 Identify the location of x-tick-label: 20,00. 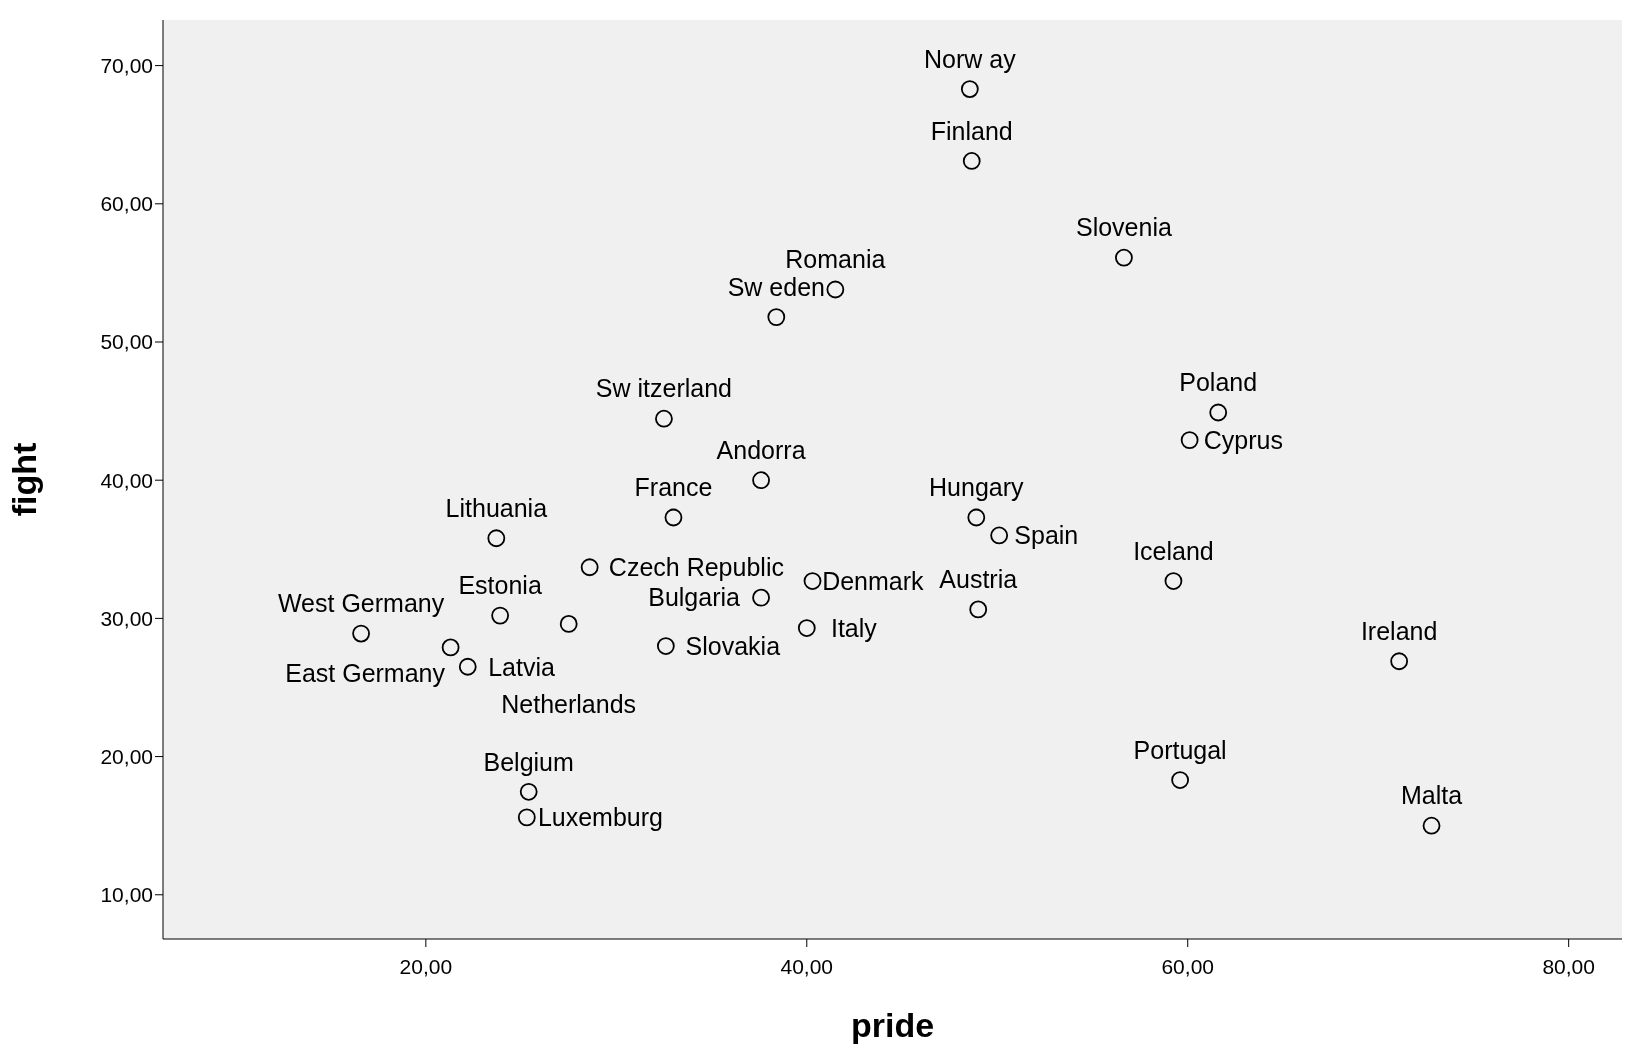
(426, 966).